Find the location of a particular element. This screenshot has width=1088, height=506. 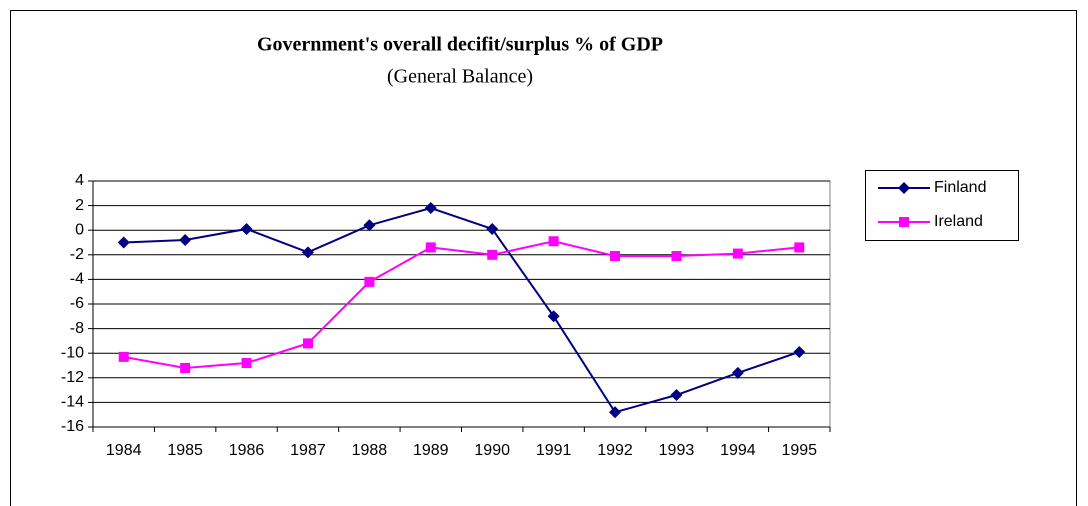

y-tick-label: -4 is located at coordinates (77, 279).